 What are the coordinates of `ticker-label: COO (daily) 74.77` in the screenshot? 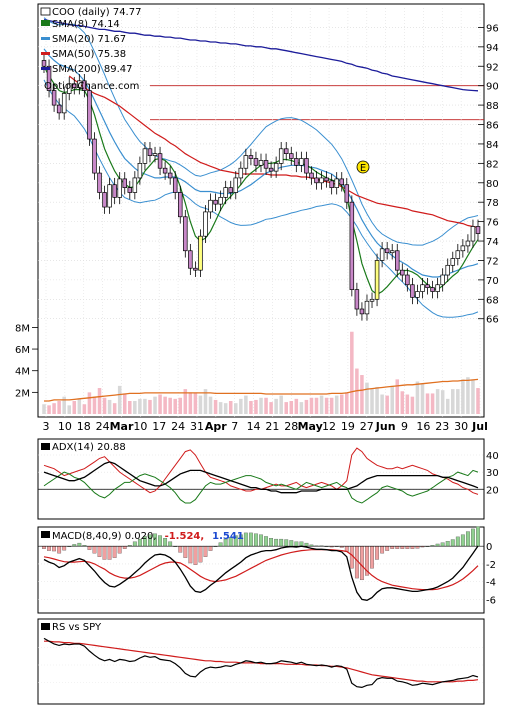 It's located at (96, 12).